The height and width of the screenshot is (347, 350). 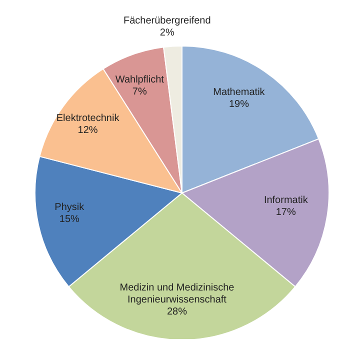 What do you see at coordinates (239, 104) in the screenshot?
I see `data-label: 19%` at bounding box center [239, 104].